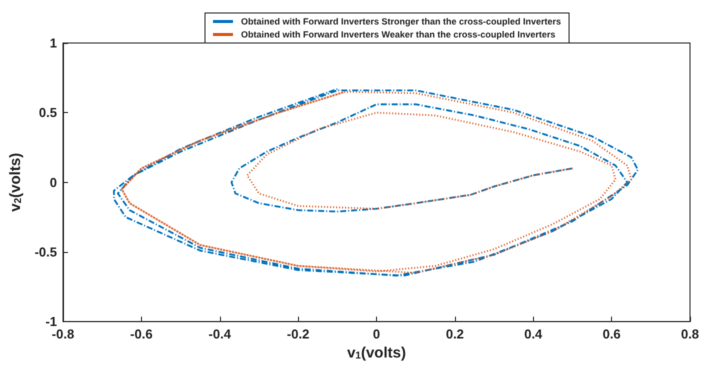 The height and width of the screenshot is (366, 703). What do you see at coordinates (45, 252) in the screenshot?
I see `y-tick-label: -0.5` at bounding box center [45, 252].